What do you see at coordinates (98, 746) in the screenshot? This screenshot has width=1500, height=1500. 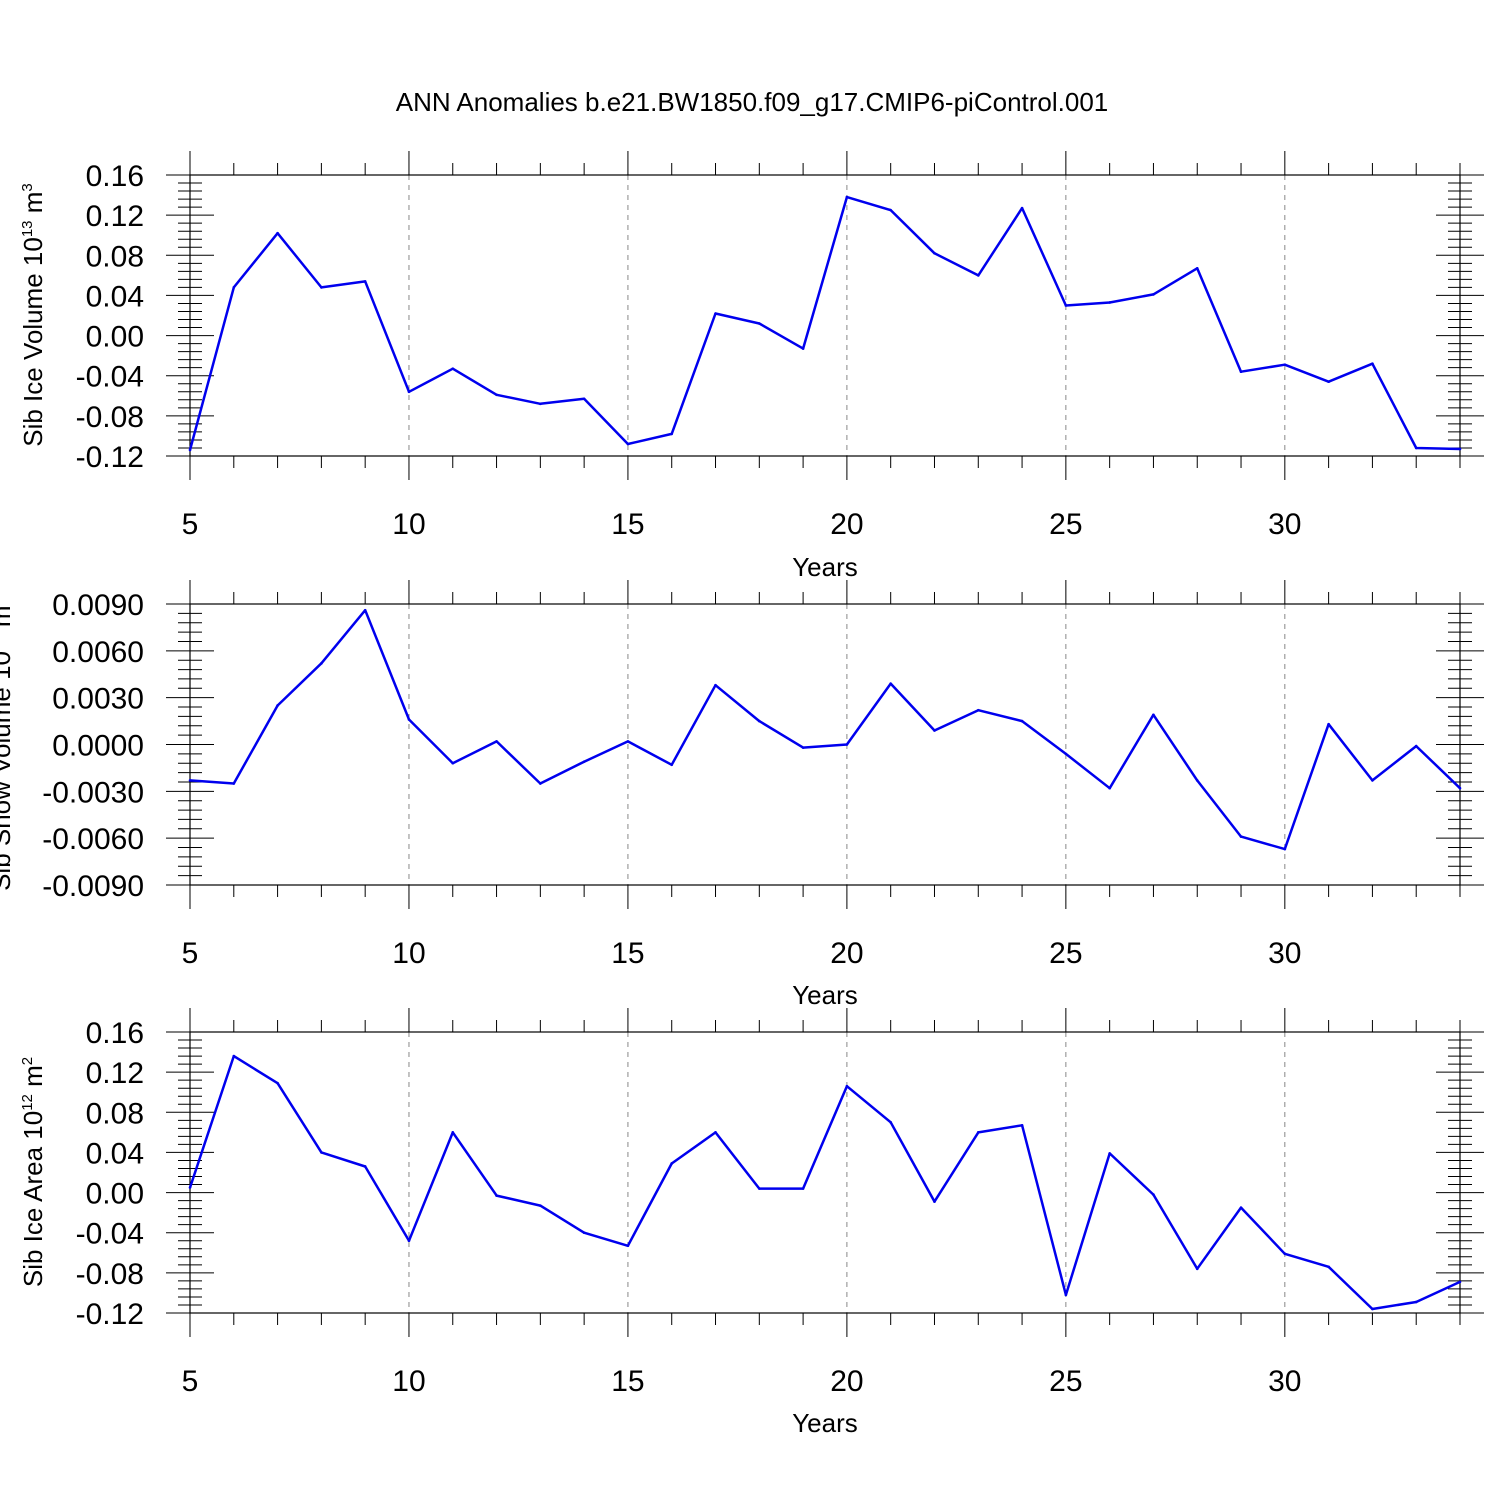 I see `y-tick-label: 0.0000` at bounding box center [98, 746].